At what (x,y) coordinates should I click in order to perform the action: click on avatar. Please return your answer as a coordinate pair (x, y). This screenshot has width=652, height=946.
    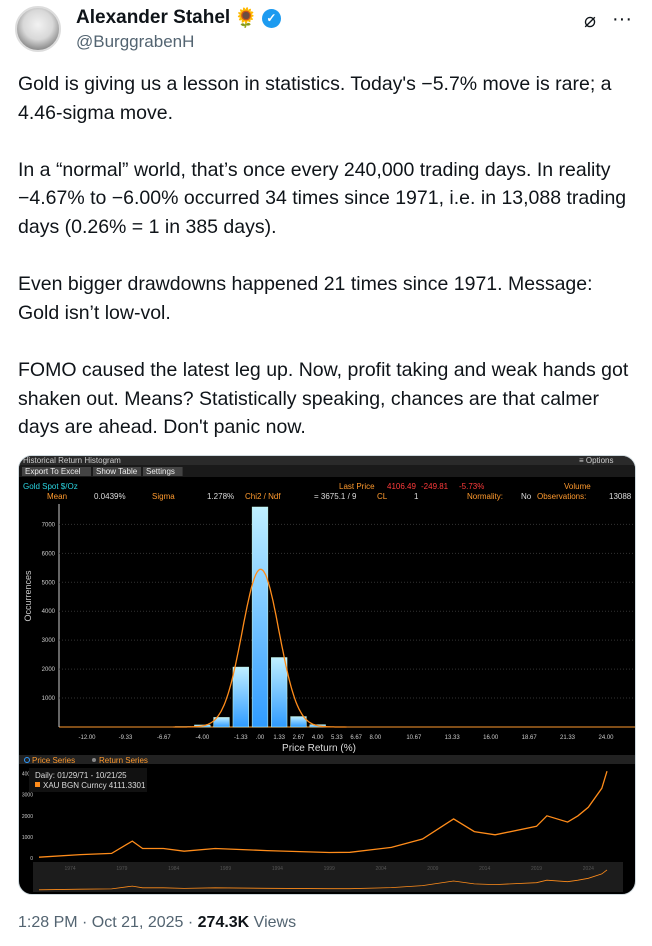
    Looking at the image, I should click on (38, 29).